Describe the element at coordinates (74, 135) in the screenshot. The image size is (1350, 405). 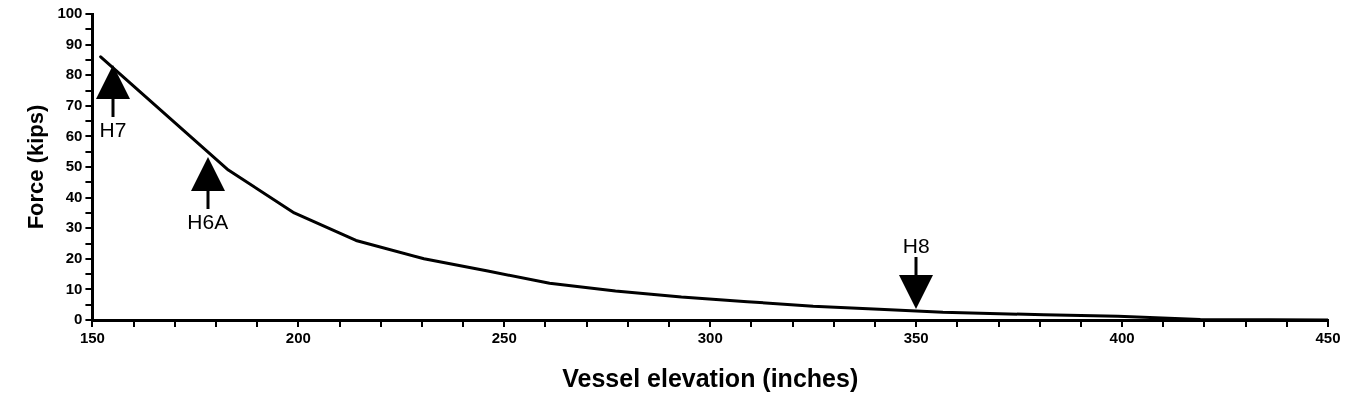
I see `y-tick-label: 60` at that location.